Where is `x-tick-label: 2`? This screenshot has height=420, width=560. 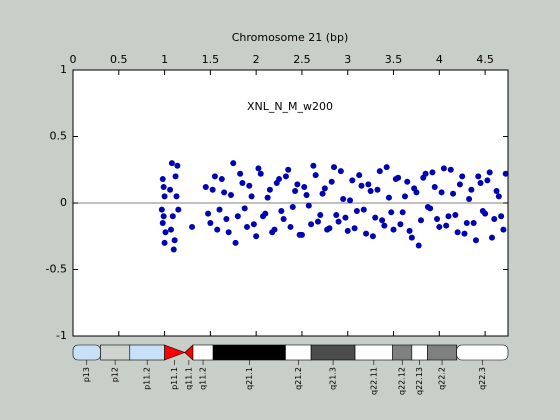 x-tick-label: 2 is located at coordinates (256, 59).